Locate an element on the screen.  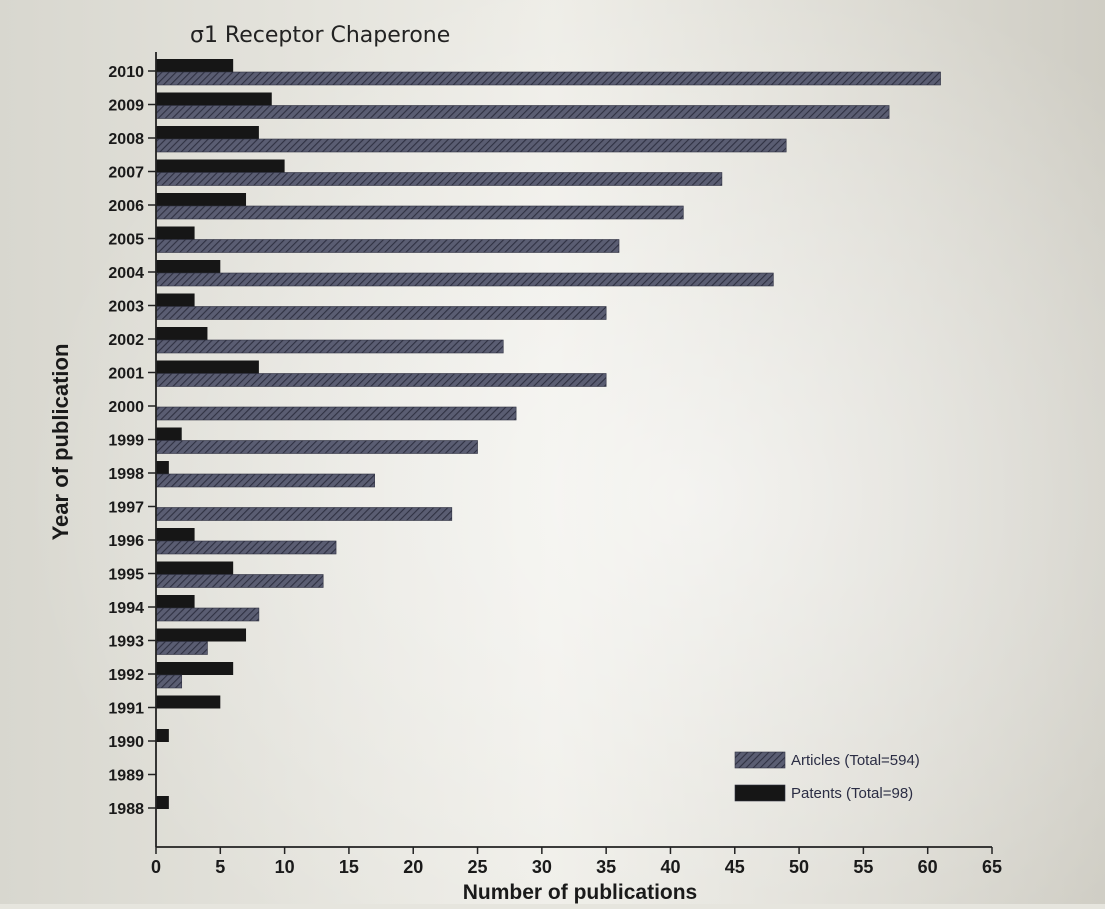
bar-articles-2005 is located at coordinates (387, 246).